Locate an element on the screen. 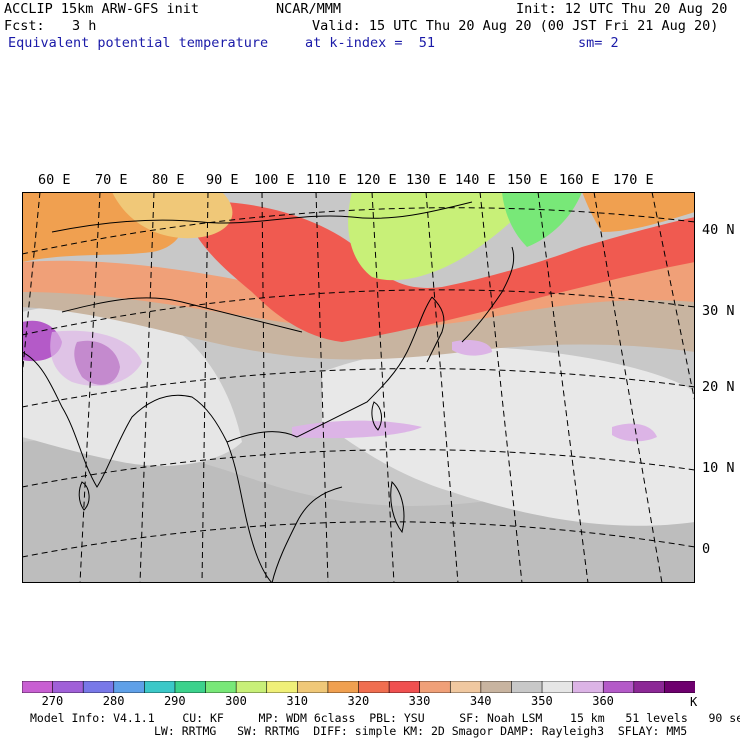 The width and height of the screenshot is (740, 740). lon-label: 100 E is located at coordinates (274, 180).